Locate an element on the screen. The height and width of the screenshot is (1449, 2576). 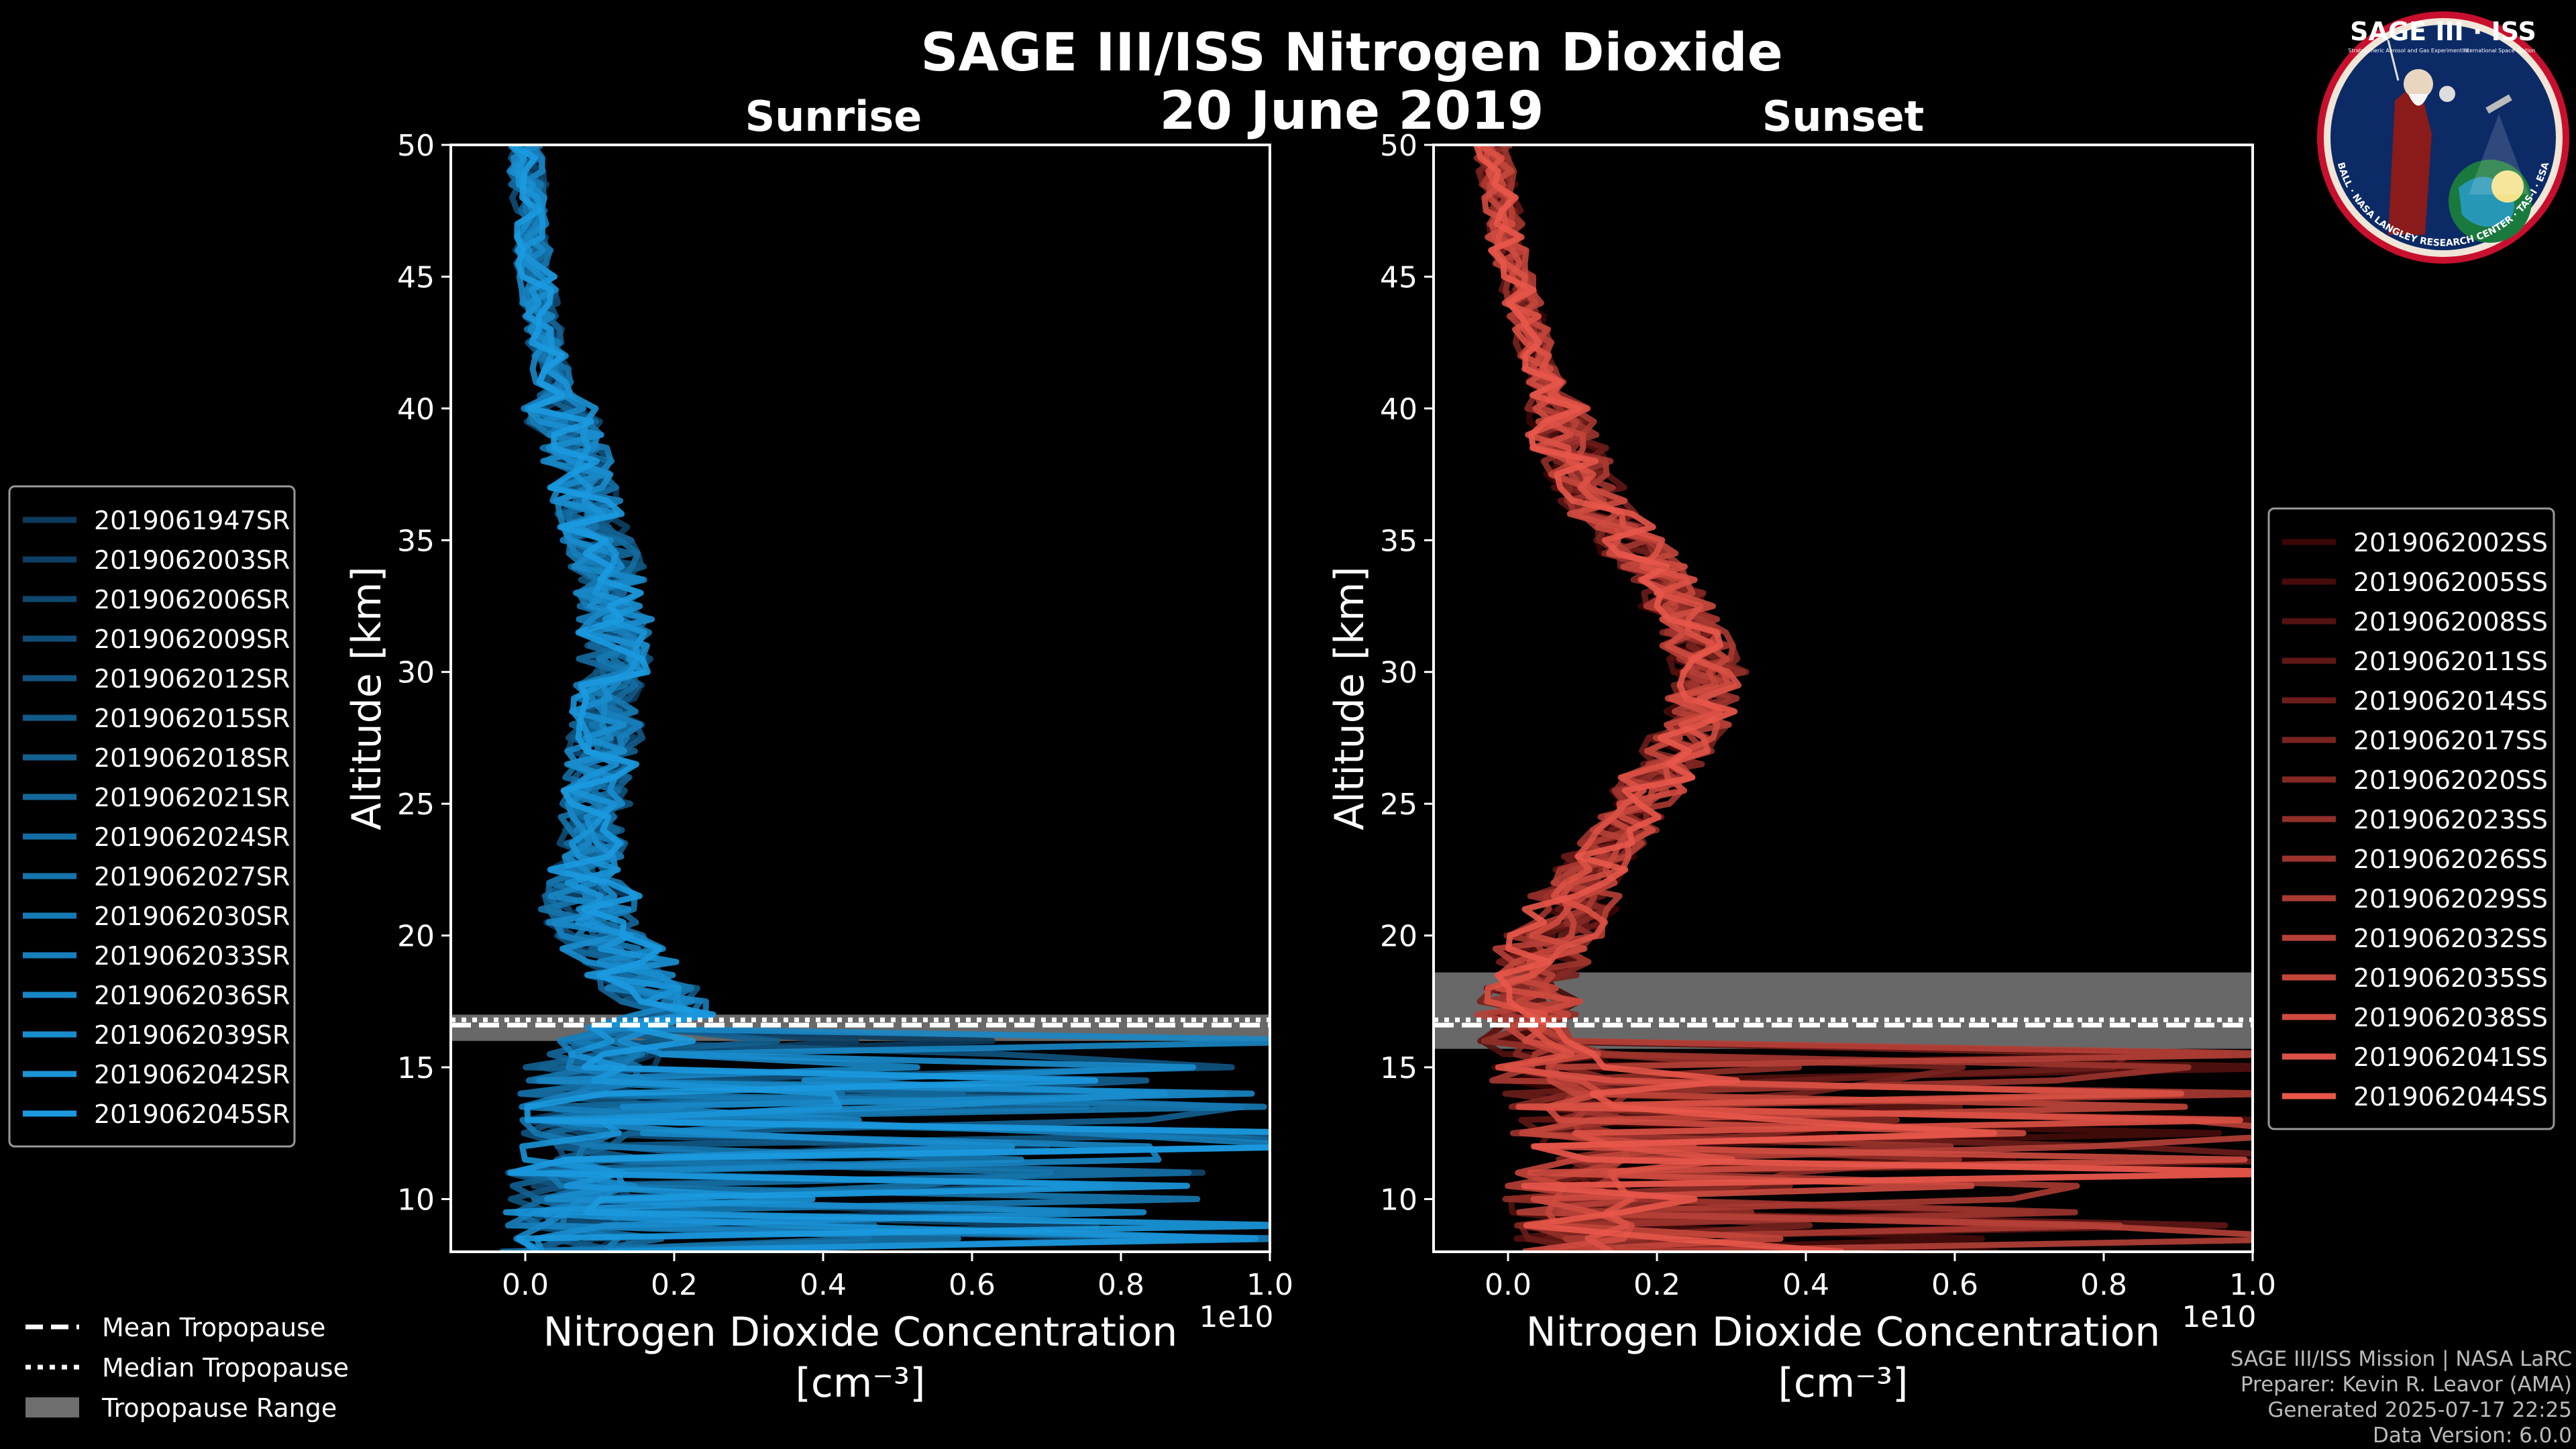
legend-entry: 2019062041SS is located at coordinates (2450, 1057).